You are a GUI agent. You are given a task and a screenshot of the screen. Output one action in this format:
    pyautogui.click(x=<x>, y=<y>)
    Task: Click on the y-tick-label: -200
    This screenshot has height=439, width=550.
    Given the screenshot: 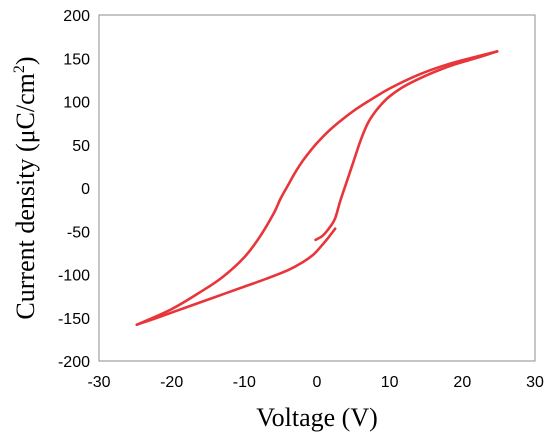 What is the action you would take?
    pyautogui.click(x=74, y=362)
    